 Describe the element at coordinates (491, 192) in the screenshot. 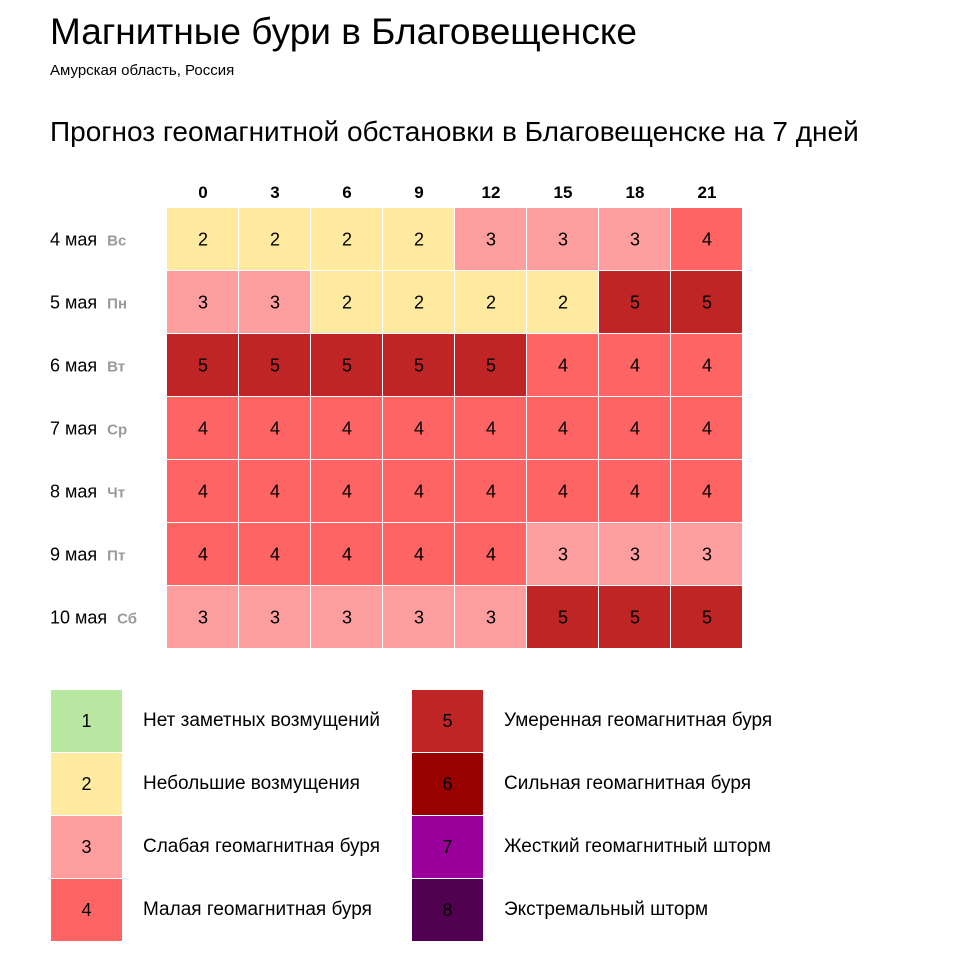

I see `hour-label: 12` at that location.